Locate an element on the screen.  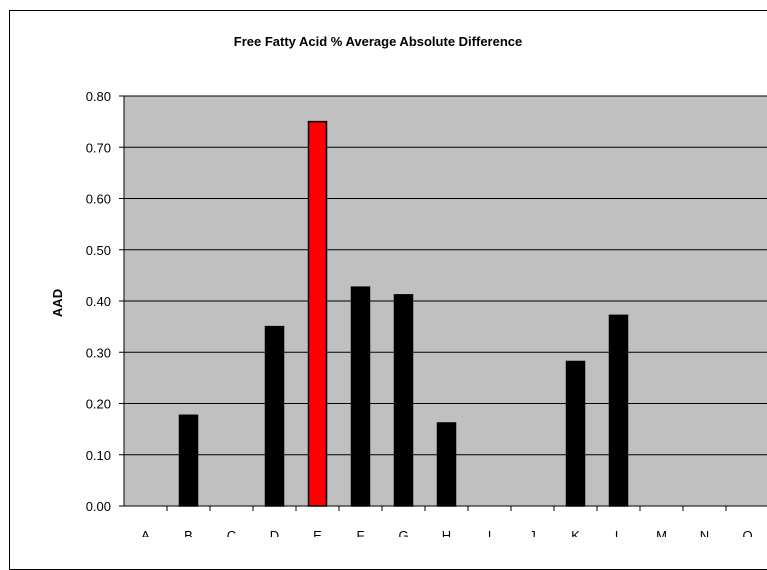
x-tick-label: K is located at coordinates (575, 532).